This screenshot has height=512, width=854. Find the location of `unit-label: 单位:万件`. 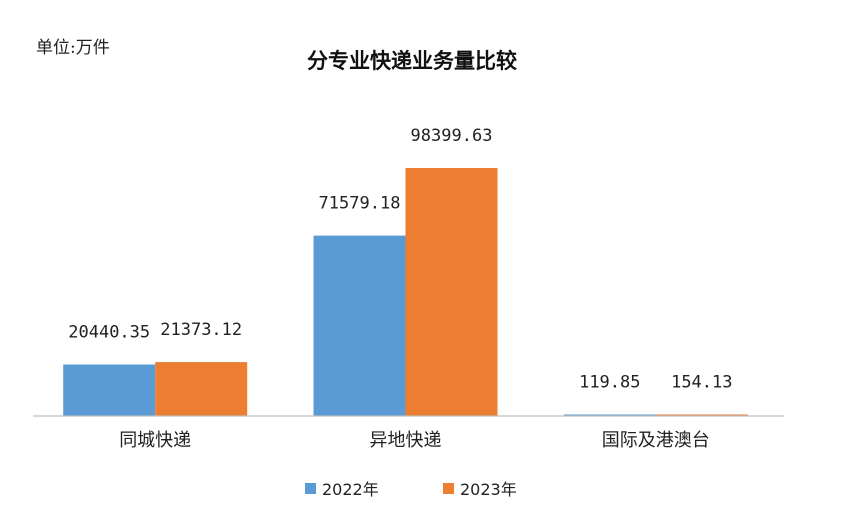

unit-label: 单位:万件 is located at coordinates (73, 48).